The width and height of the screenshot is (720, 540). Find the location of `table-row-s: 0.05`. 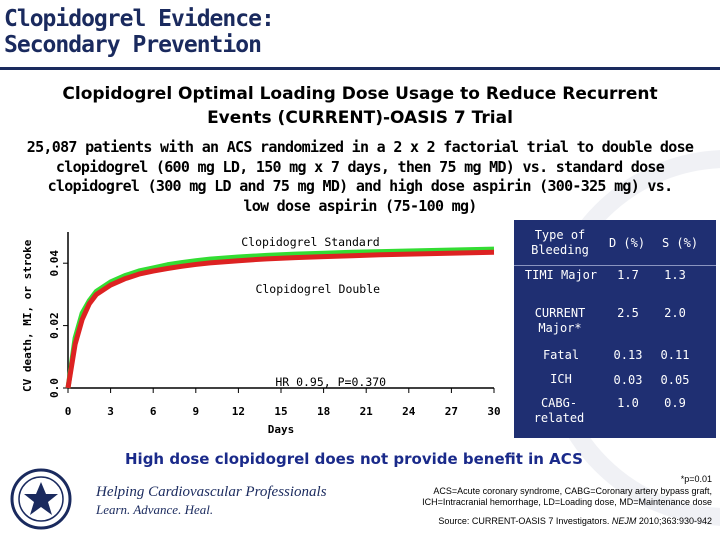

table-row-s: 0.05 is located at coordinates (675, 380).